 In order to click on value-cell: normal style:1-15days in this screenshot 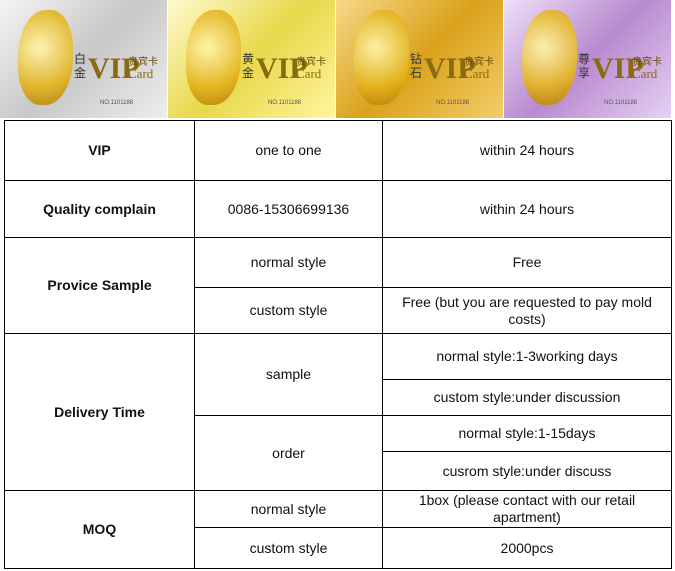, I will do `click(527, 433)`.